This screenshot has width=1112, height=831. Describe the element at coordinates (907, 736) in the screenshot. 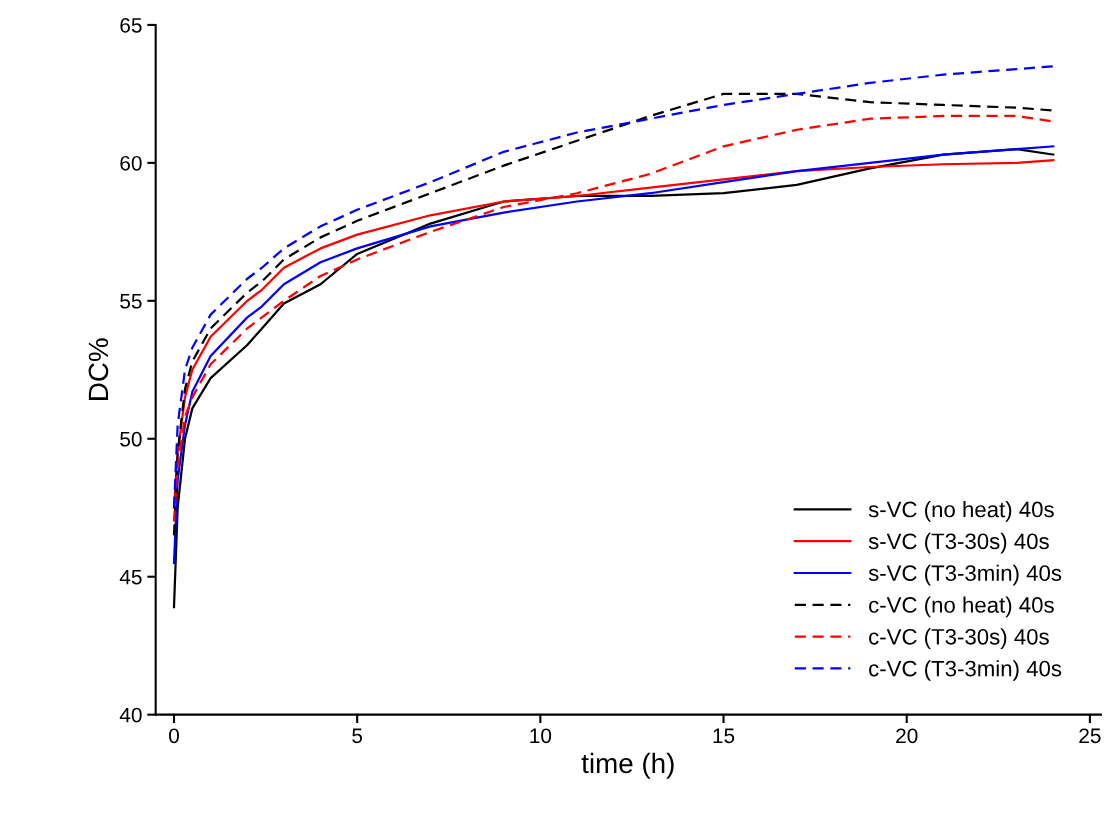

I see `x-tick-label: 20` at that location.